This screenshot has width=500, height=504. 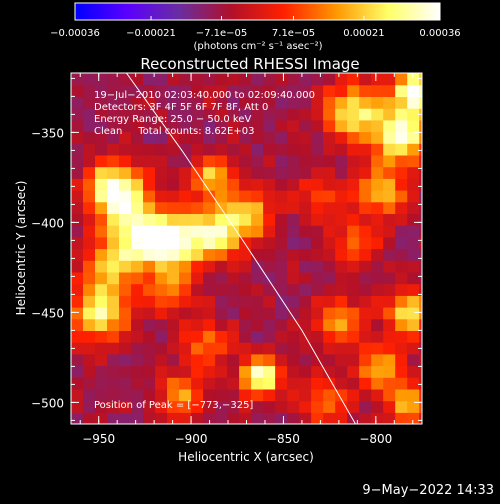 I want to click on x-tick-label: −900, so click(x=191, y=439).